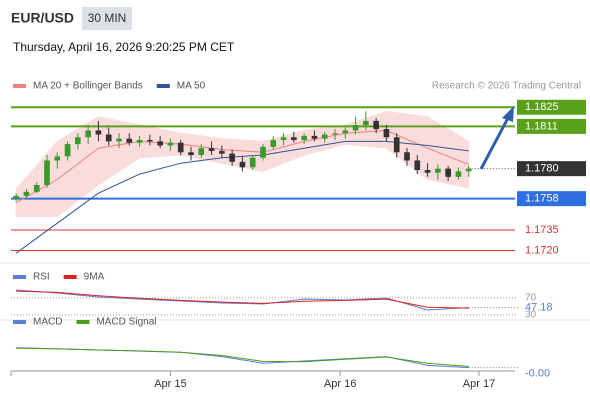 The width and height of the screenshot is (590, 405). What do you see at coordinates (47, 322) in the screenshot?
I see `legend-label: MACD` at bounding box center [47, 322].